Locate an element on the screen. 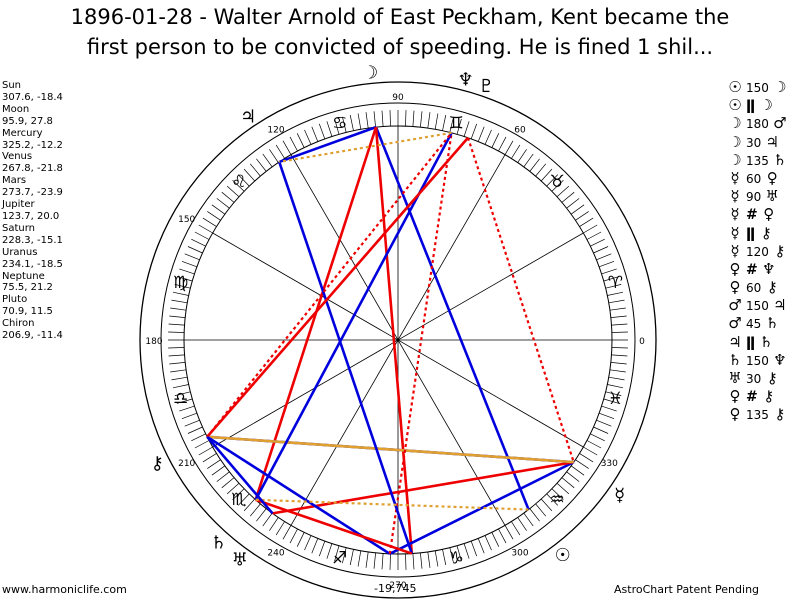 The height and width of the screenshot is (600, 800). aspect-planet-1: ♄ is located at coordinates (735, 359).